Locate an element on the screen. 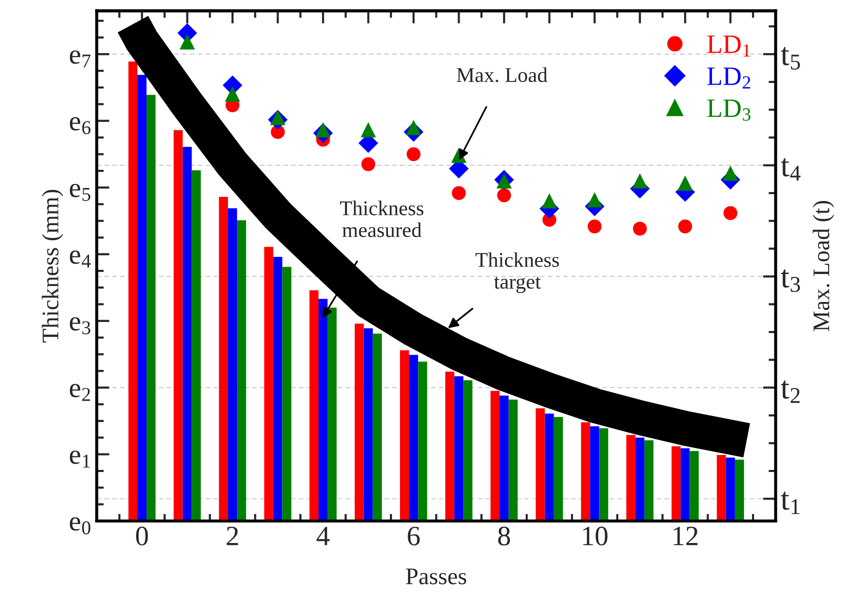 The height and width of the screenshot is (600, 859). legend-label: LD$_{3}$ is located at coordinates (728, 110).